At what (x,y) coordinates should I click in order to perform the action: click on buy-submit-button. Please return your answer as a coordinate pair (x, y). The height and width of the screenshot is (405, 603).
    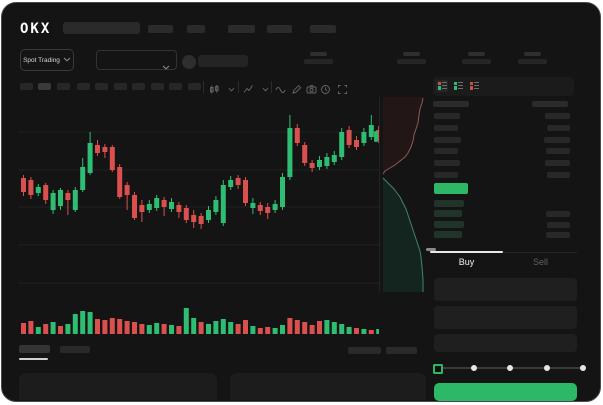
    Looking at the image, I should click on (505, 392).